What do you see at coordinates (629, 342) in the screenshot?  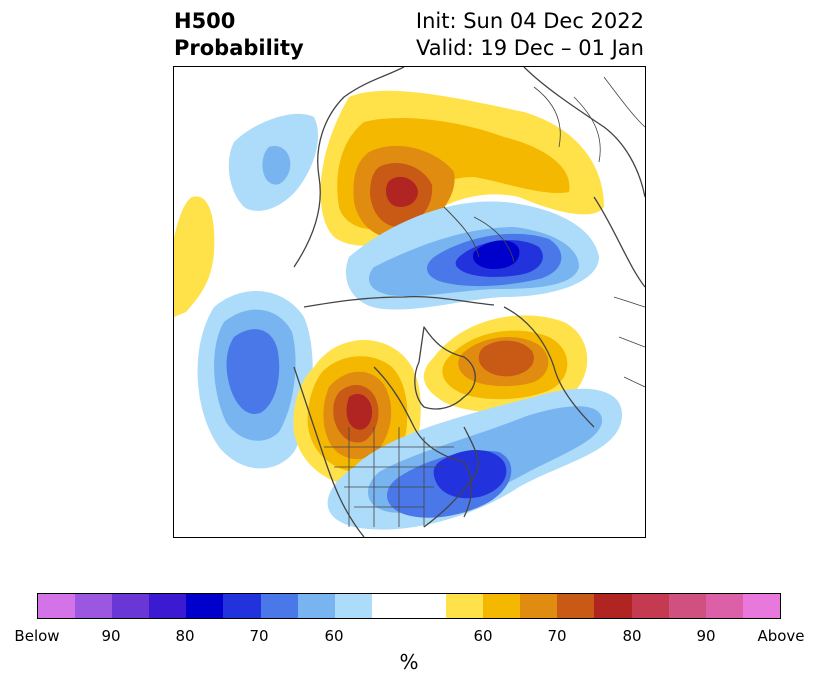 I see `africa-borders` at bounding box center [629, 342].